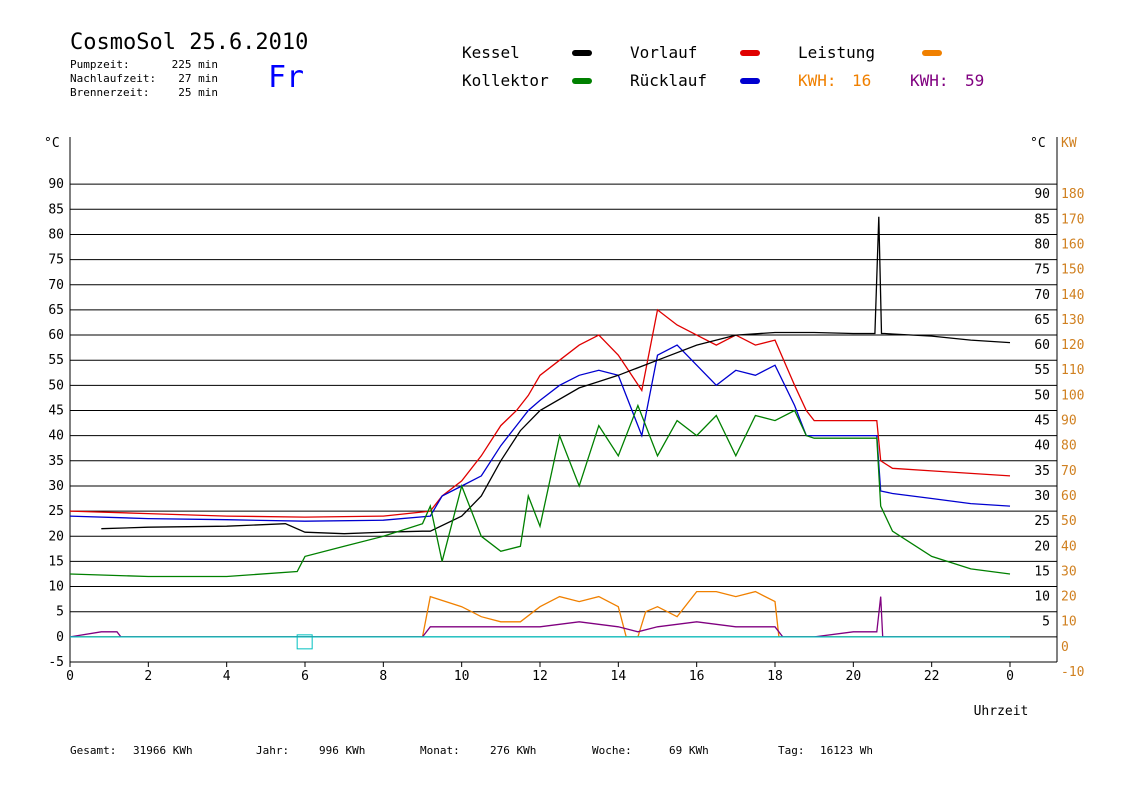 The image size is (1148, 812). Describe the element at coordinates (1042, 345) in the screenshot. I see `y-right-temp-tick-60: 60` at that location.